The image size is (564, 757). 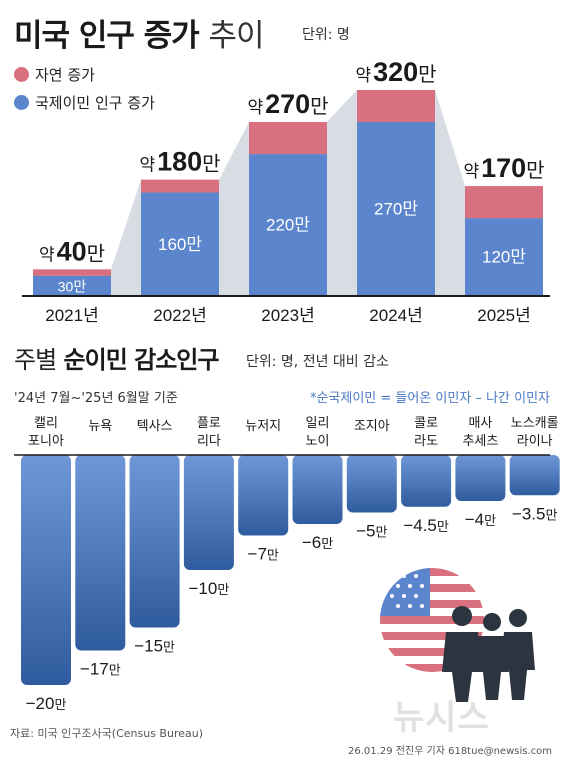 I want to click on state-value-label: −20만, so click(x=46, y=703).